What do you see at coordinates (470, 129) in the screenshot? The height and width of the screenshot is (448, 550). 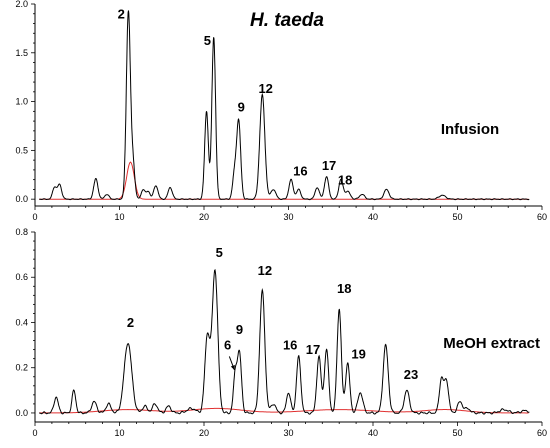 I see `sample-label: Infusion` at bounding box center [470, 129].